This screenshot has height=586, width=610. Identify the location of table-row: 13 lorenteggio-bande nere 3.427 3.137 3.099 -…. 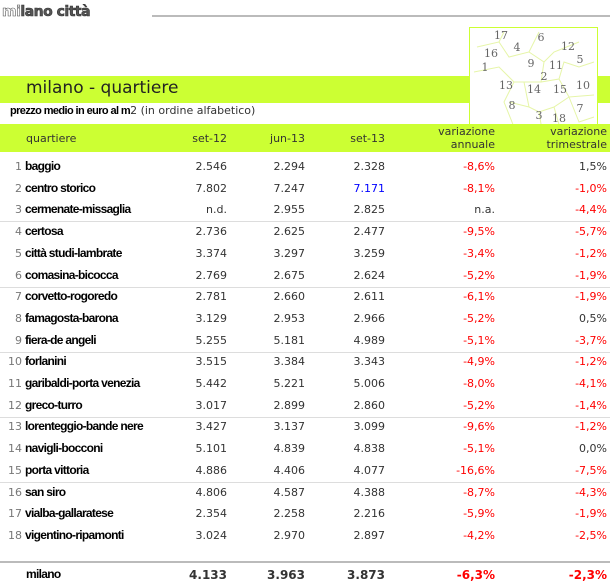
(305, 427).